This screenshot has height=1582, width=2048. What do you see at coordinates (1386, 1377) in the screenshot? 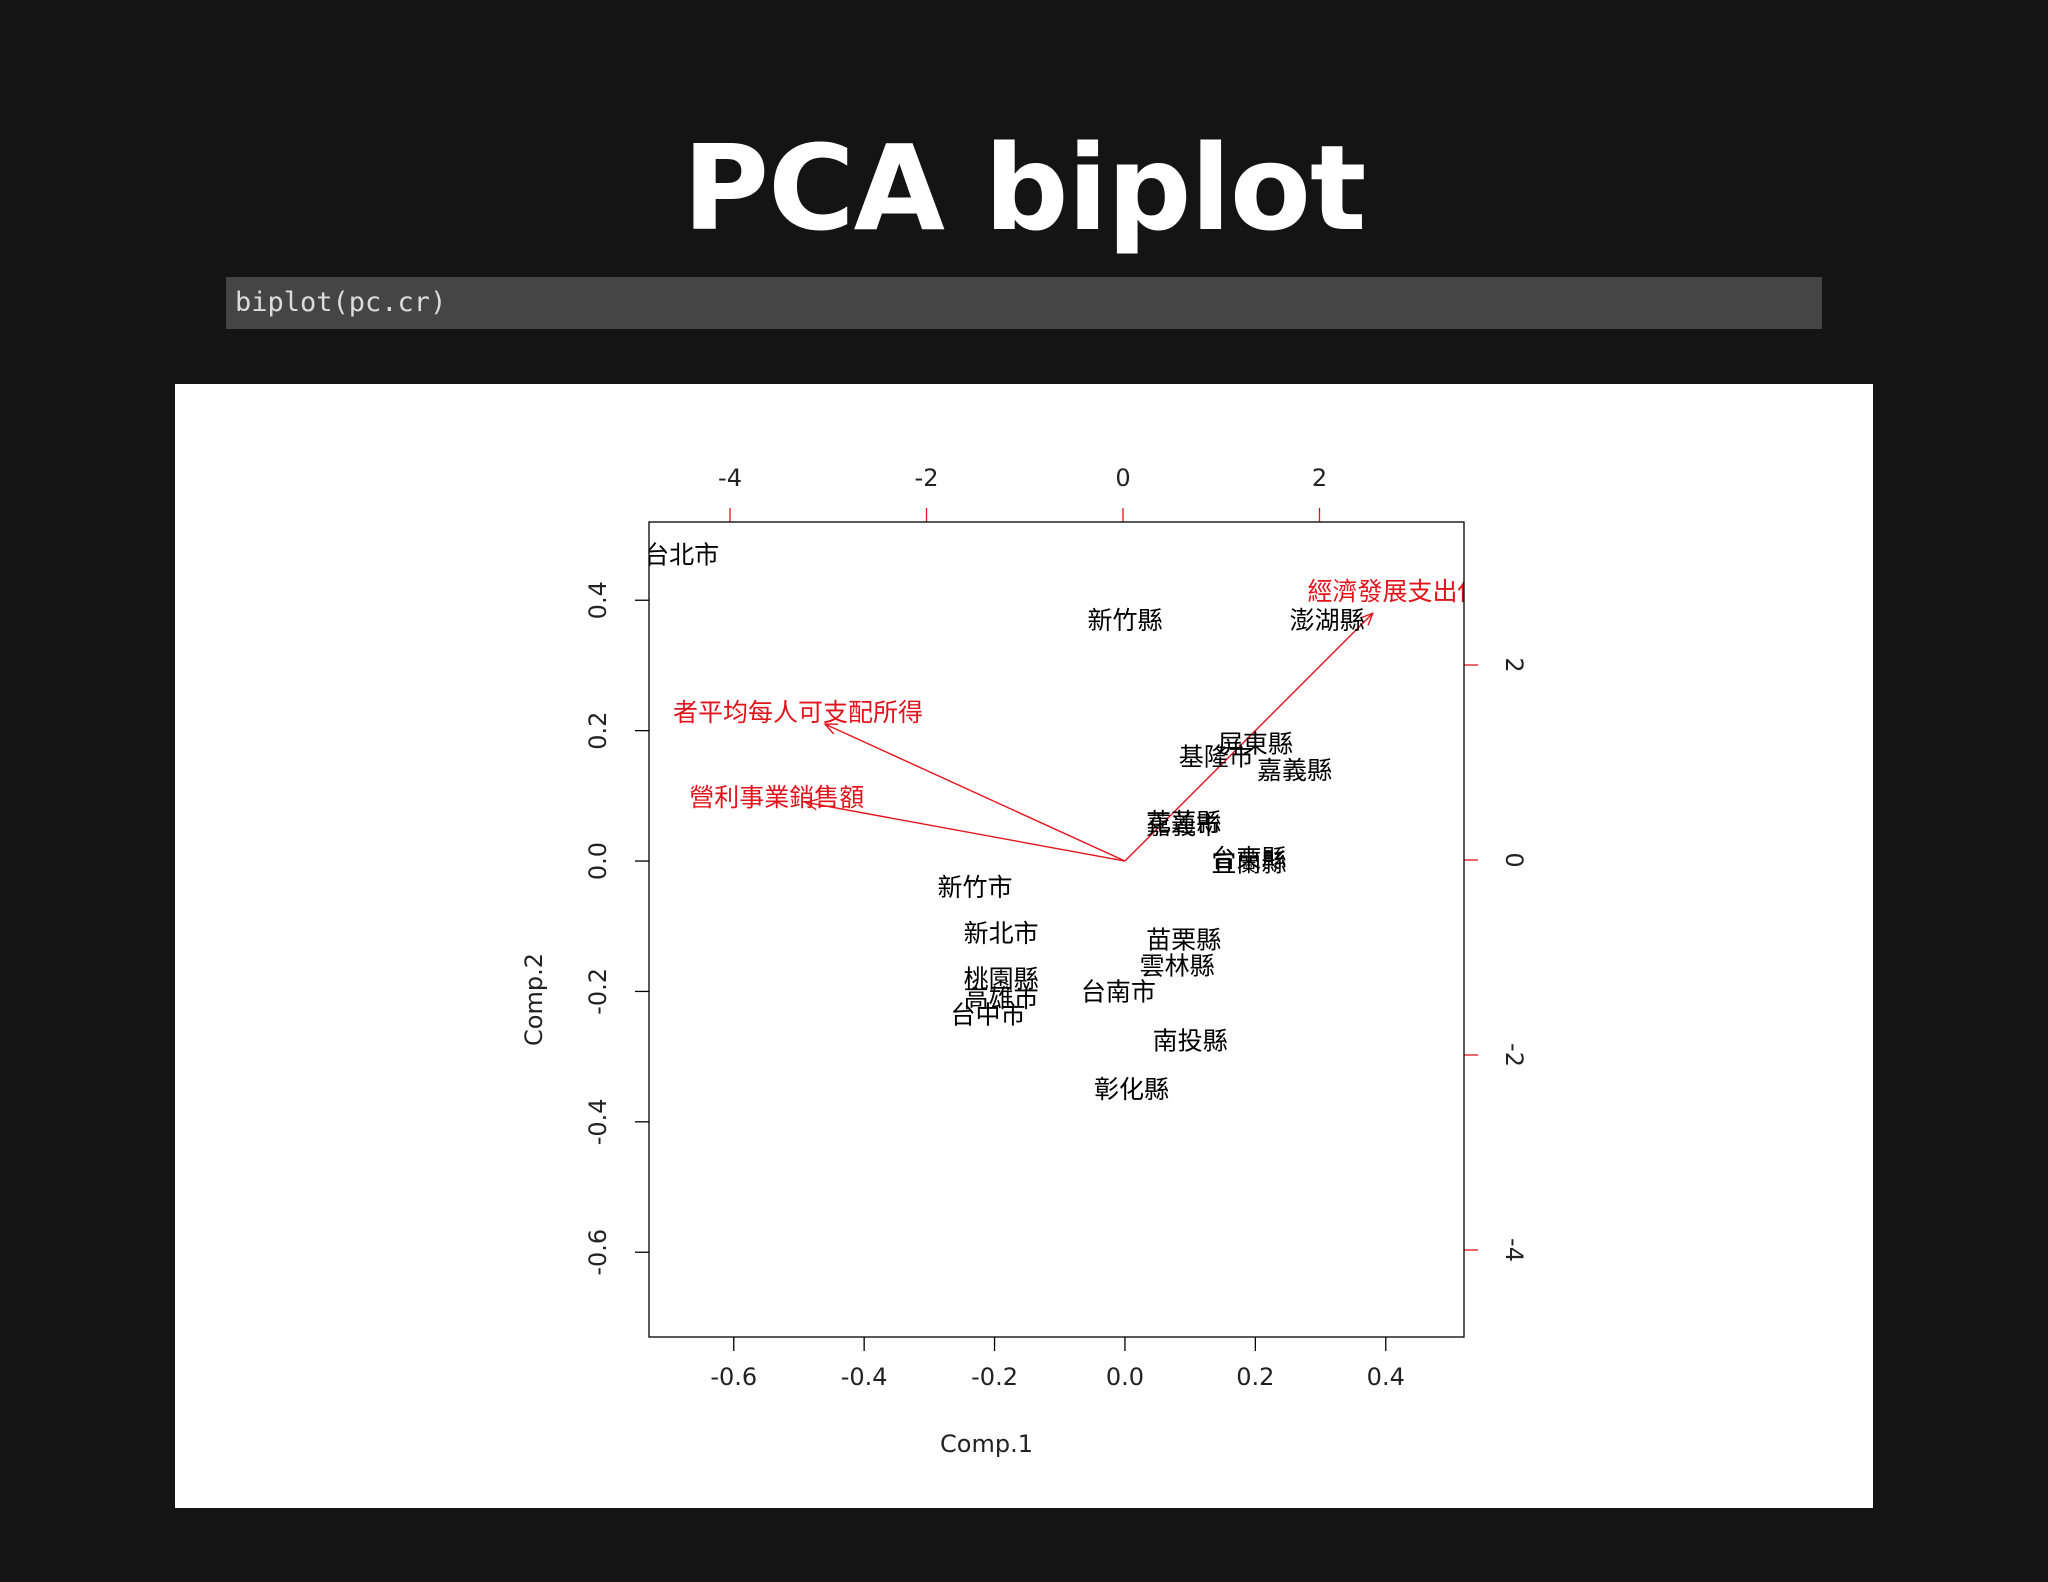
I see `x-tick-label: 0.4` at bounding box center [1386, 1377].